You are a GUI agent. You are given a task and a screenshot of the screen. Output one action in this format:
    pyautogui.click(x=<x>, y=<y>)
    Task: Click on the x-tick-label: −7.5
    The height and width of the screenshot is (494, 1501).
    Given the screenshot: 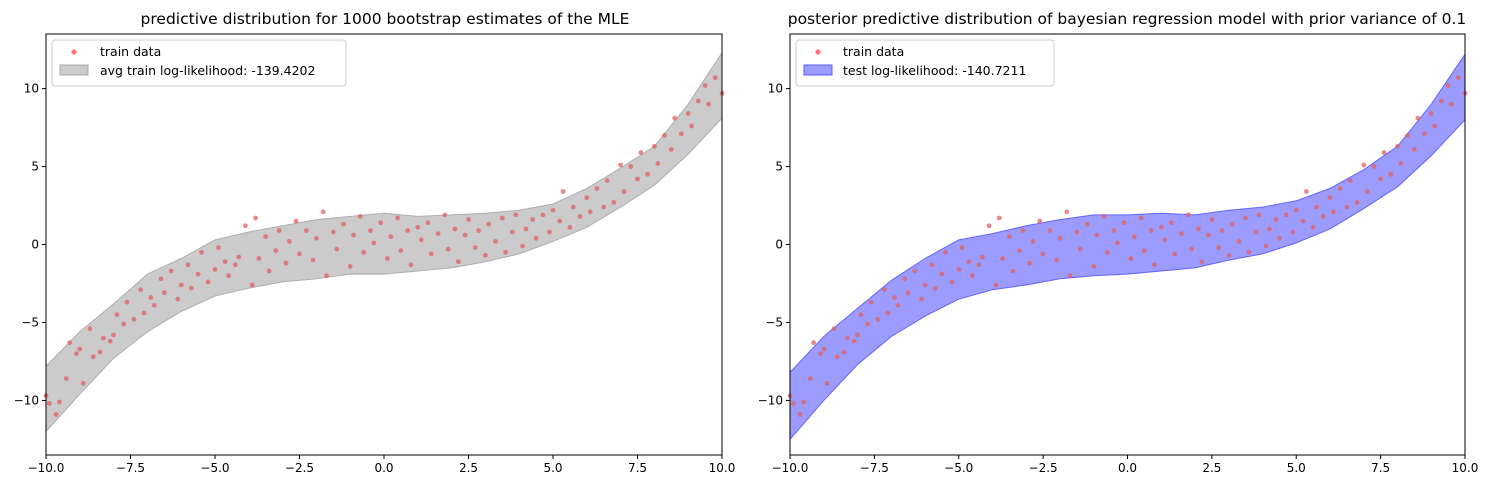 What is the action you would take?
    pyautogui.click(x=874, y=468)
    